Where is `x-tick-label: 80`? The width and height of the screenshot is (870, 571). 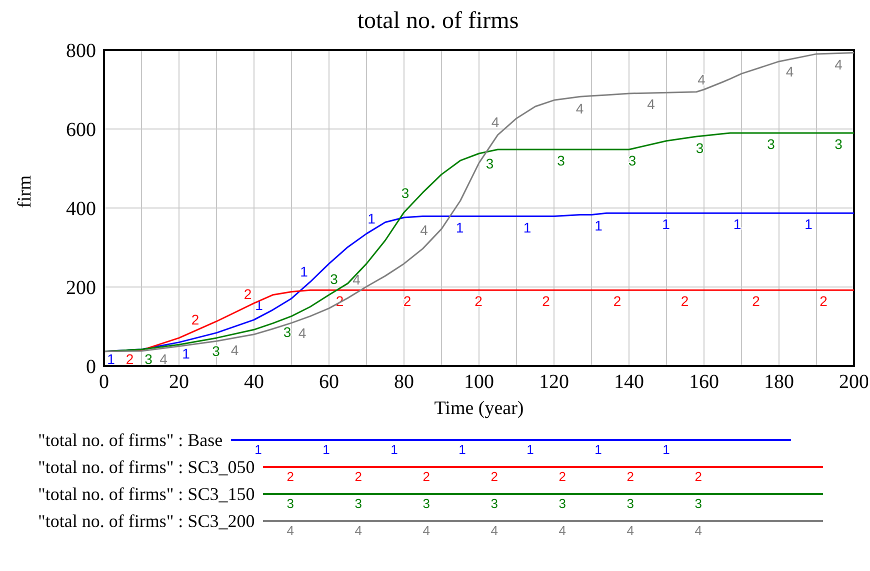 x-tick-label: 80 is located at coordinates (404, 382).